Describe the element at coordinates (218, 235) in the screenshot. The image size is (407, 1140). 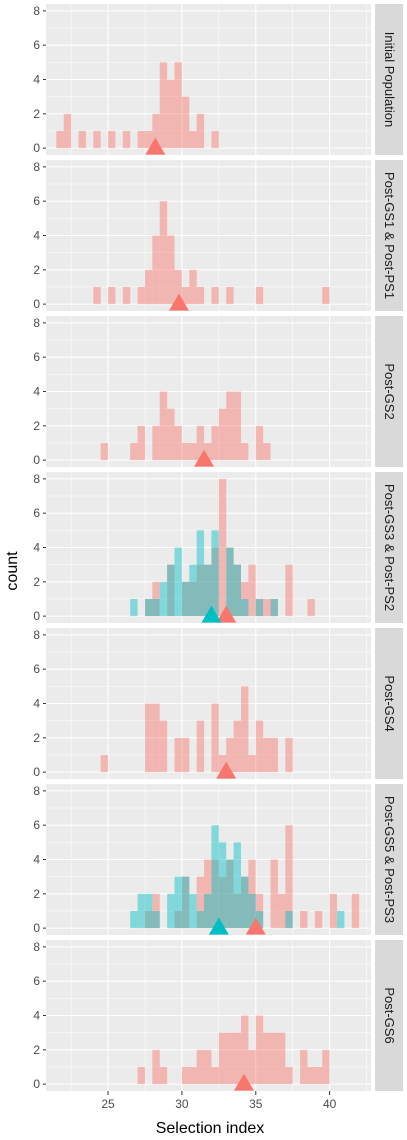
I see `facet-panel: 0 2 4 6 8 Post-GS1 & Post-PS1` at that location.